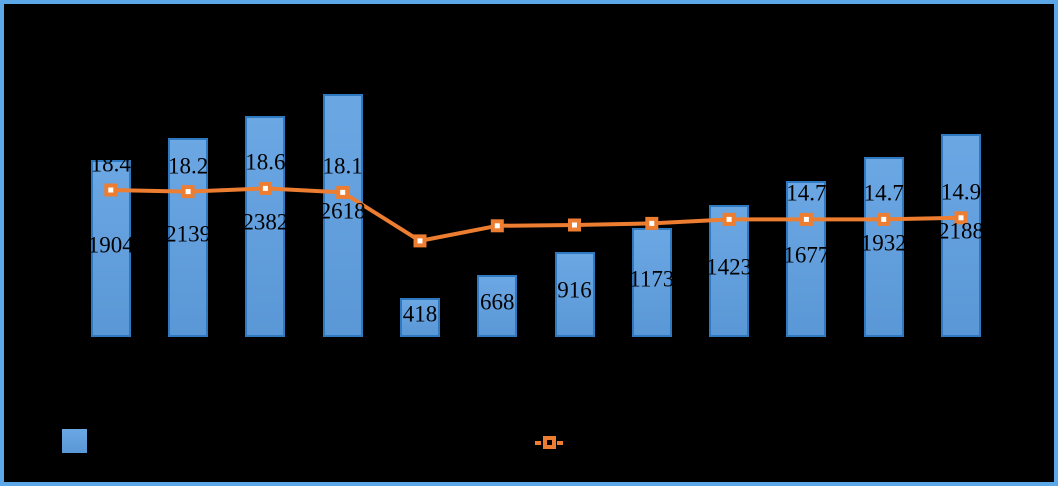  Describe the element at coordinates (806, 255) in the screenshot. I see `bar-value-label: 1677` at that location.